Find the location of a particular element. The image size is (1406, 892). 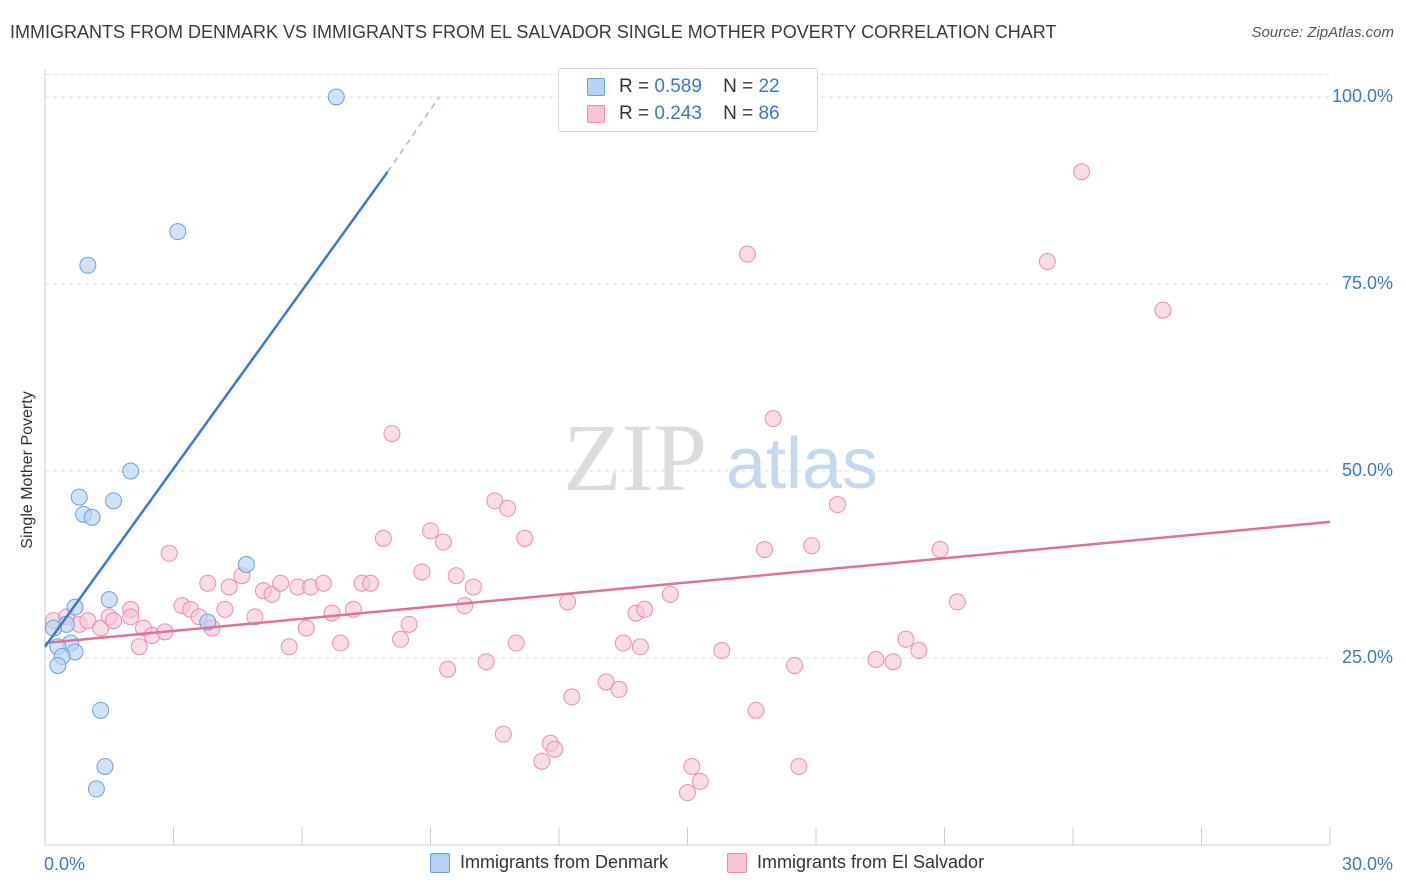

denmark-trendline-extension is located at coordinates (413, 134).